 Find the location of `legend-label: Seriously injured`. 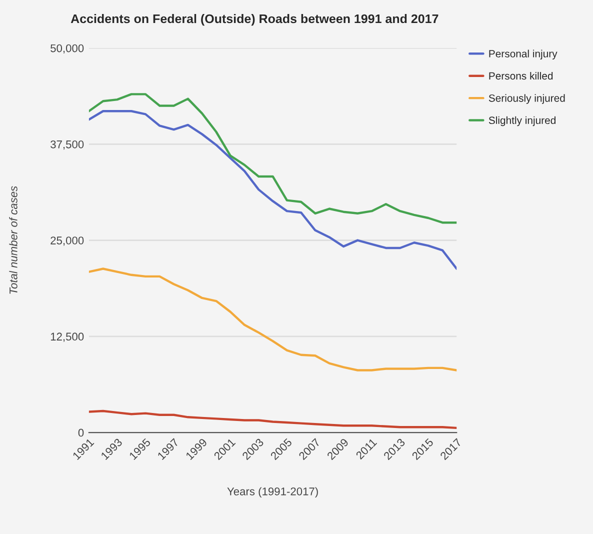

legend-label: Seriously injured is located at coordinates (526, 99).